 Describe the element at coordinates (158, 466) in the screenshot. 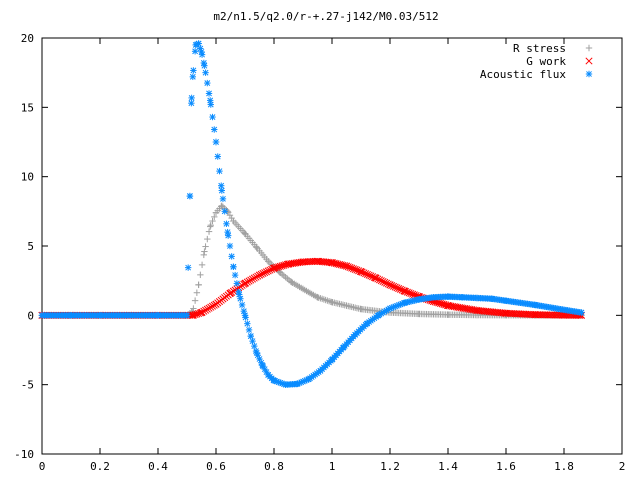

I see `x-tick-label: 0.4` at that location.